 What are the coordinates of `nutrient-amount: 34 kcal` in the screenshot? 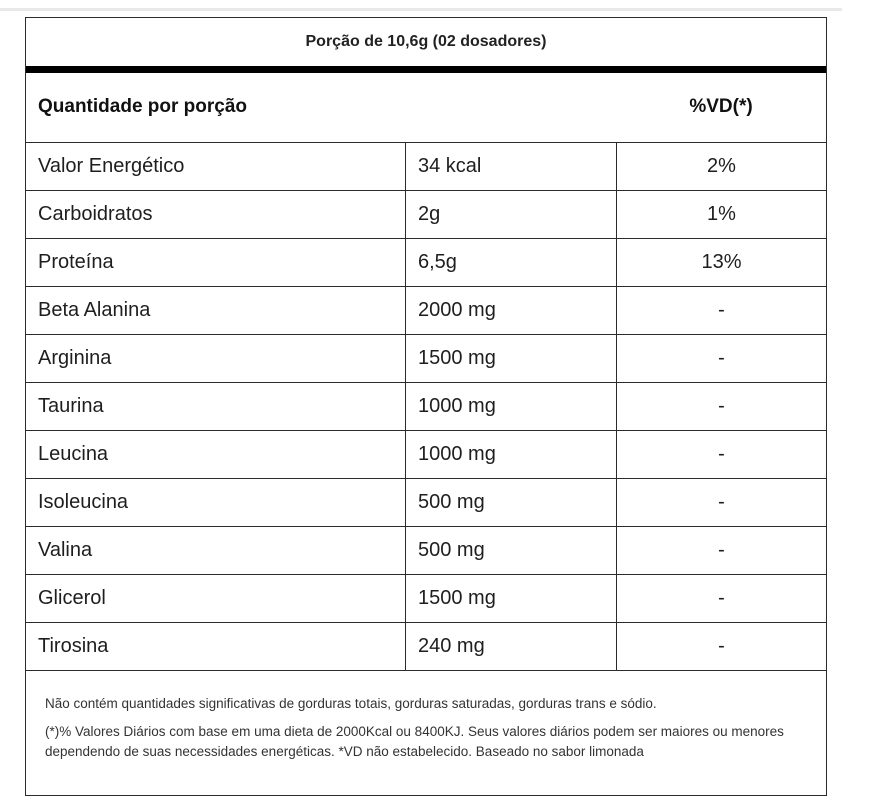 It's located at (510, 166).